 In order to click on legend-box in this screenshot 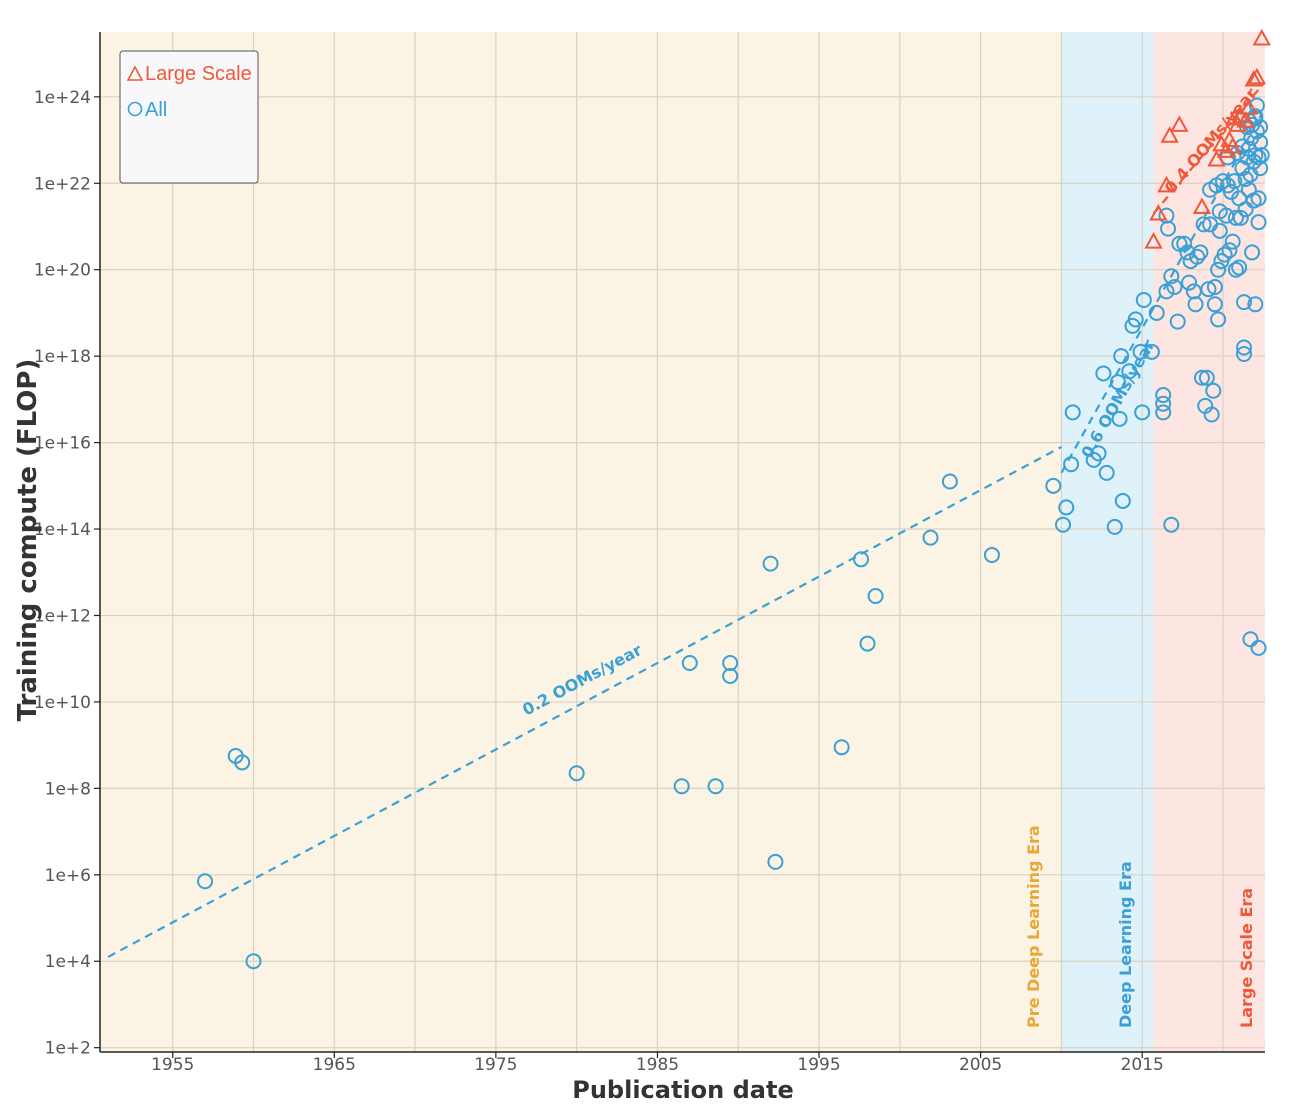, I will do `click(189, 117)`.